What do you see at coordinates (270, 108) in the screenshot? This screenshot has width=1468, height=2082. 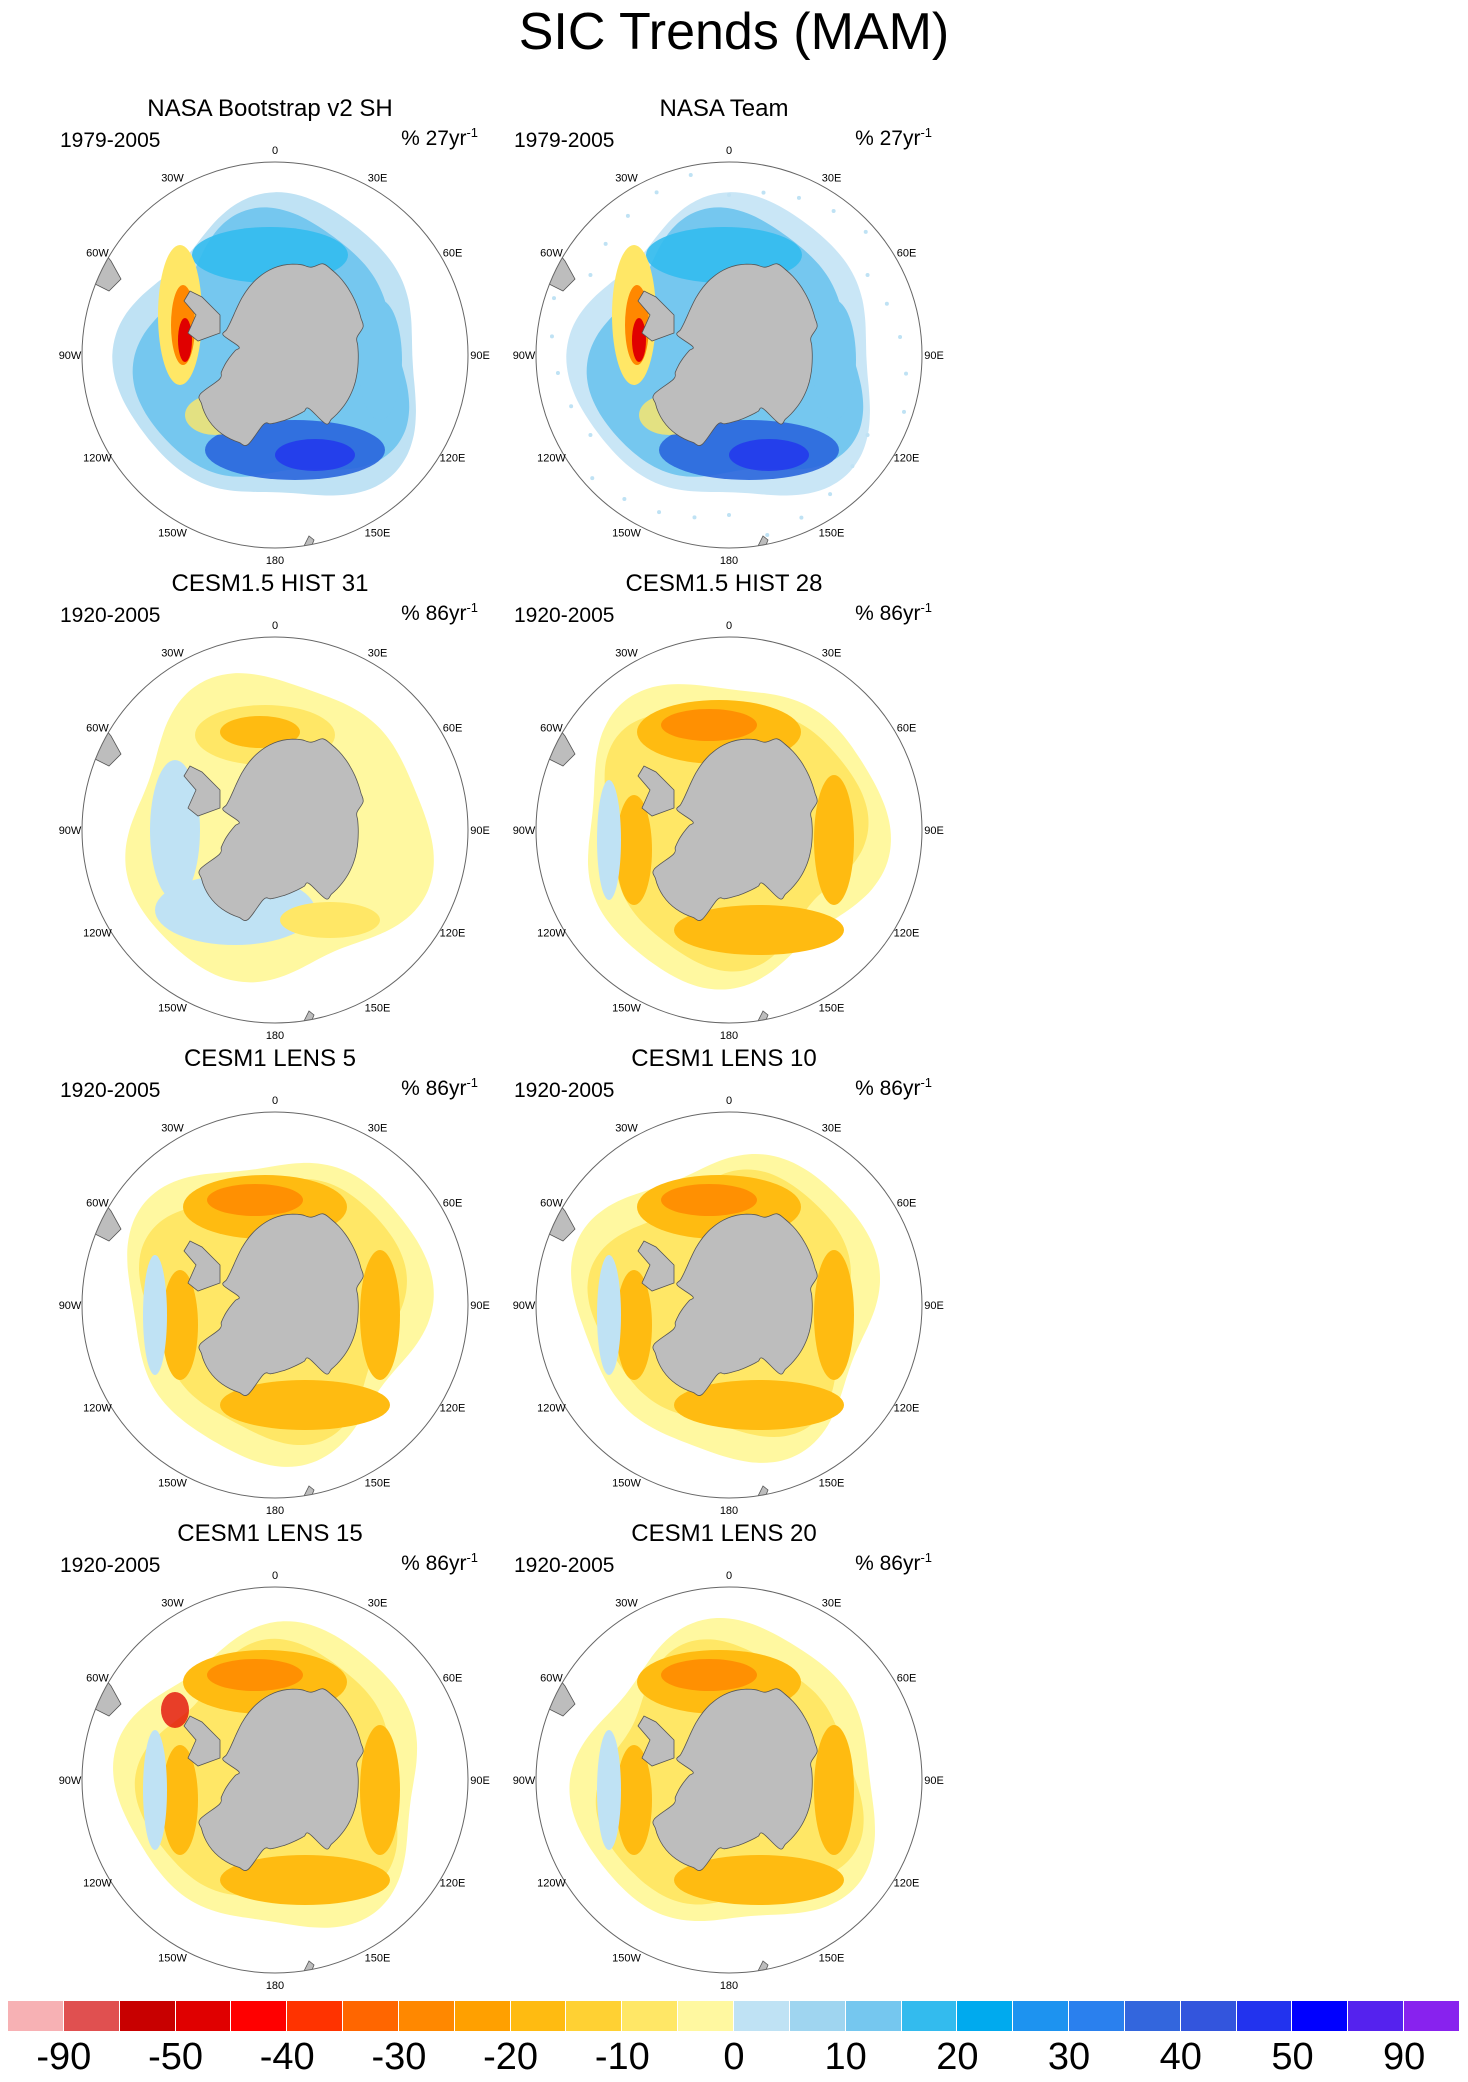 I see `panel-title: NASA Bootstrap v2 SH` at bounding box center [270, 108].